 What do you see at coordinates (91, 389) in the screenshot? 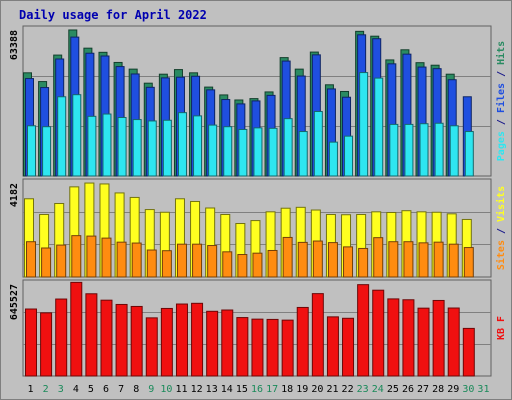
I see `x-tick-label: 5` at bounding box center [91, 389].